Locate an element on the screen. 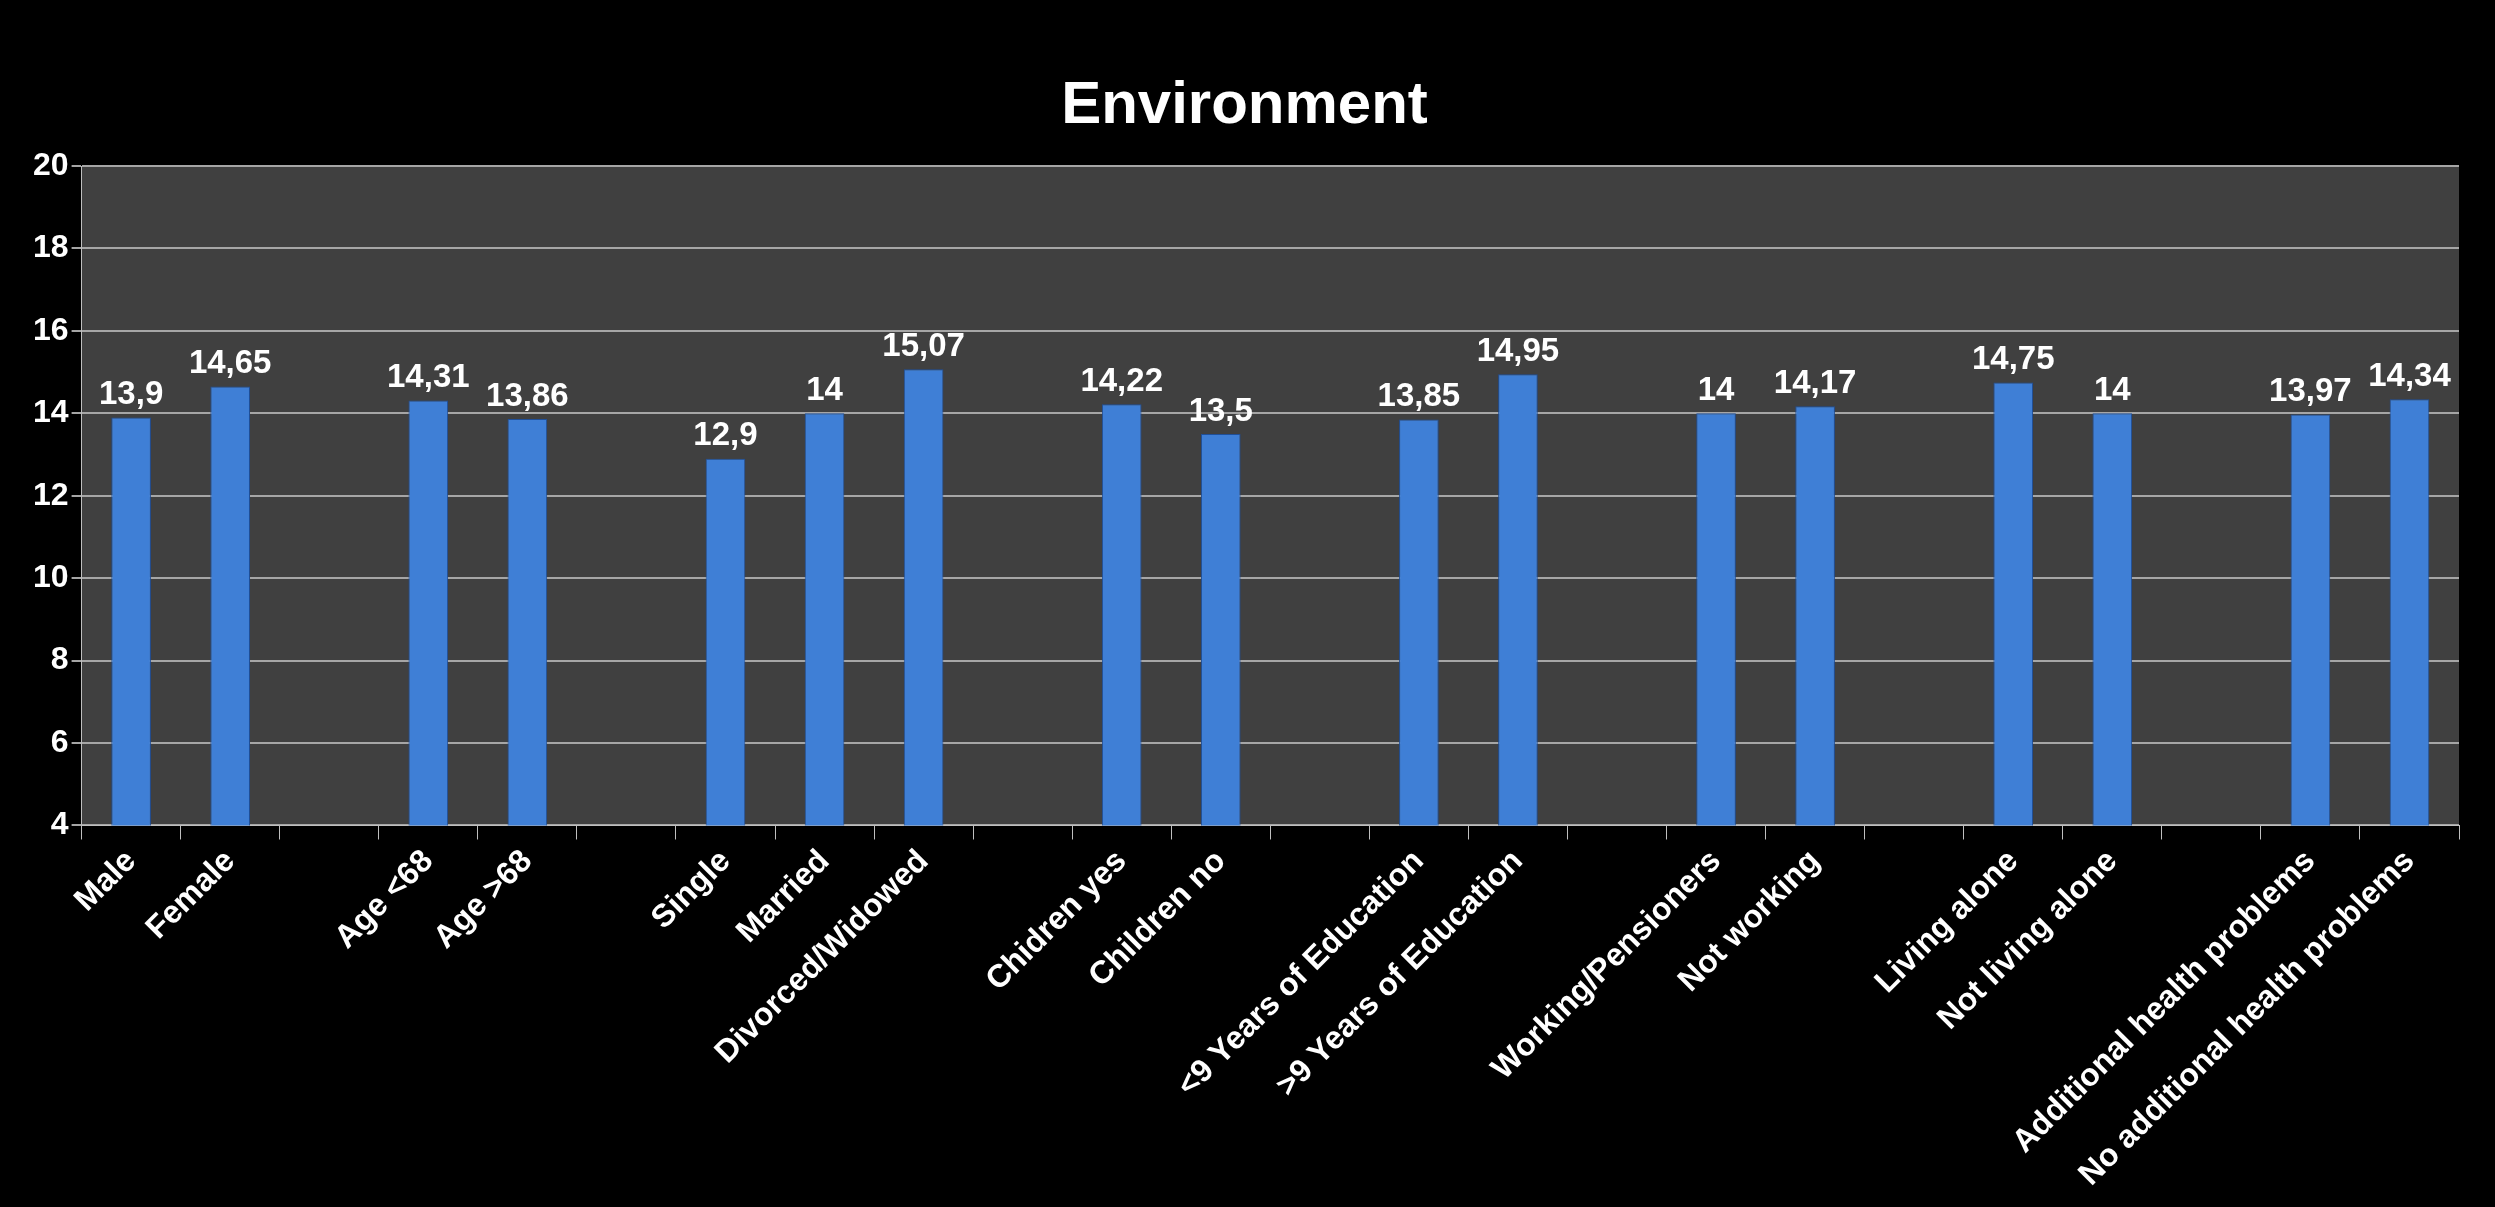  data-label: 12,9 is located at coordinates (725, 434).